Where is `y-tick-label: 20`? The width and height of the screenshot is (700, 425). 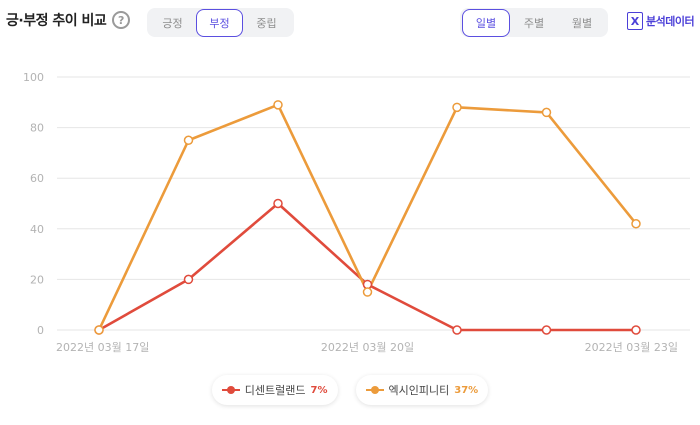
y-tick-label: 20 is located at coordinates (37, 279).